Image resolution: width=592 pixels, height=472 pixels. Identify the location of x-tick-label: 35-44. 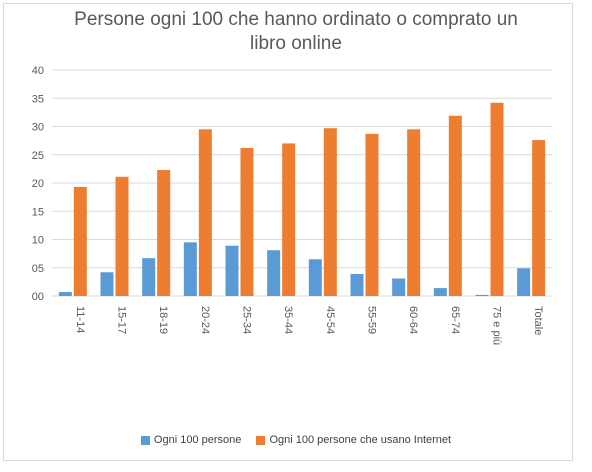
(288, 320).